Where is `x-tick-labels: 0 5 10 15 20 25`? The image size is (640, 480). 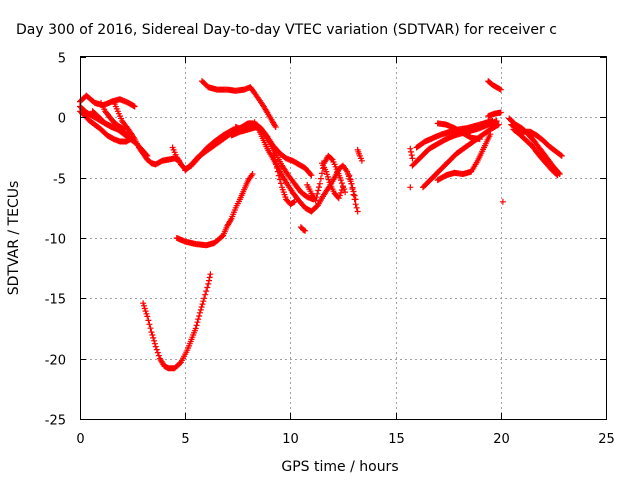 x-tick-labels: 0 5 10 15 20 25 is located at coordinates (345, 439).